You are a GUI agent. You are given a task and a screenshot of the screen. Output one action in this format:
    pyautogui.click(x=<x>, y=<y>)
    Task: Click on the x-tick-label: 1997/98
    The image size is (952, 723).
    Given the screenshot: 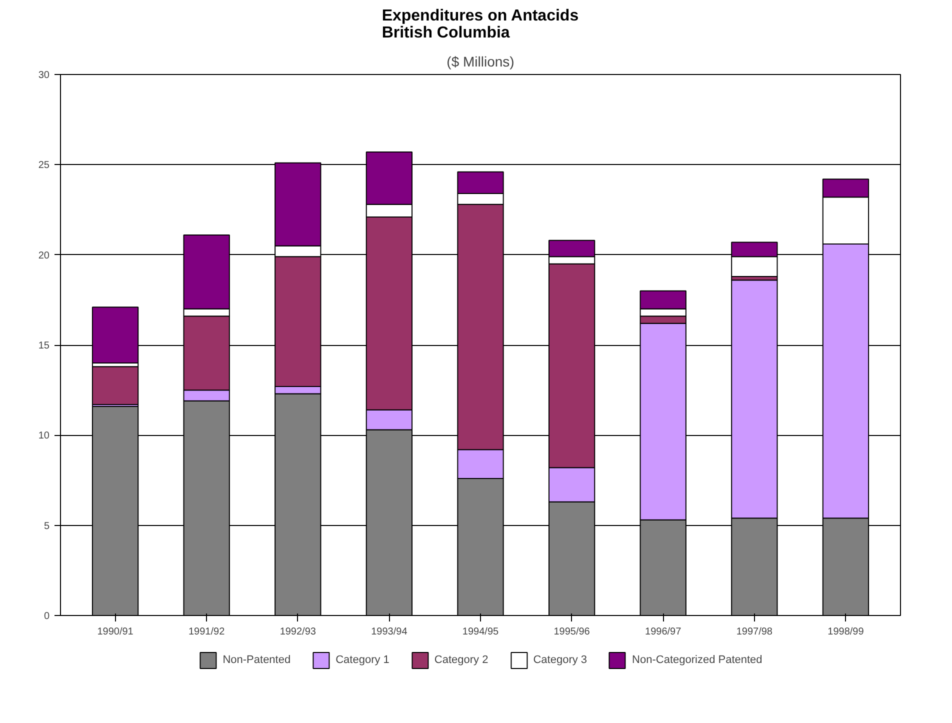 What is the action you would take?
    pyautogui.click(x=754, y=632)
    